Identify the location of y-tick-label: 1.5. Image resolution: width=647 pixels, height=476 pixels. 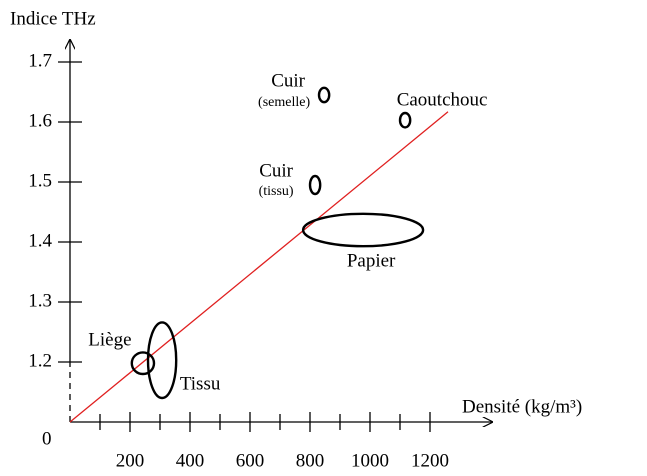
(40, 180).